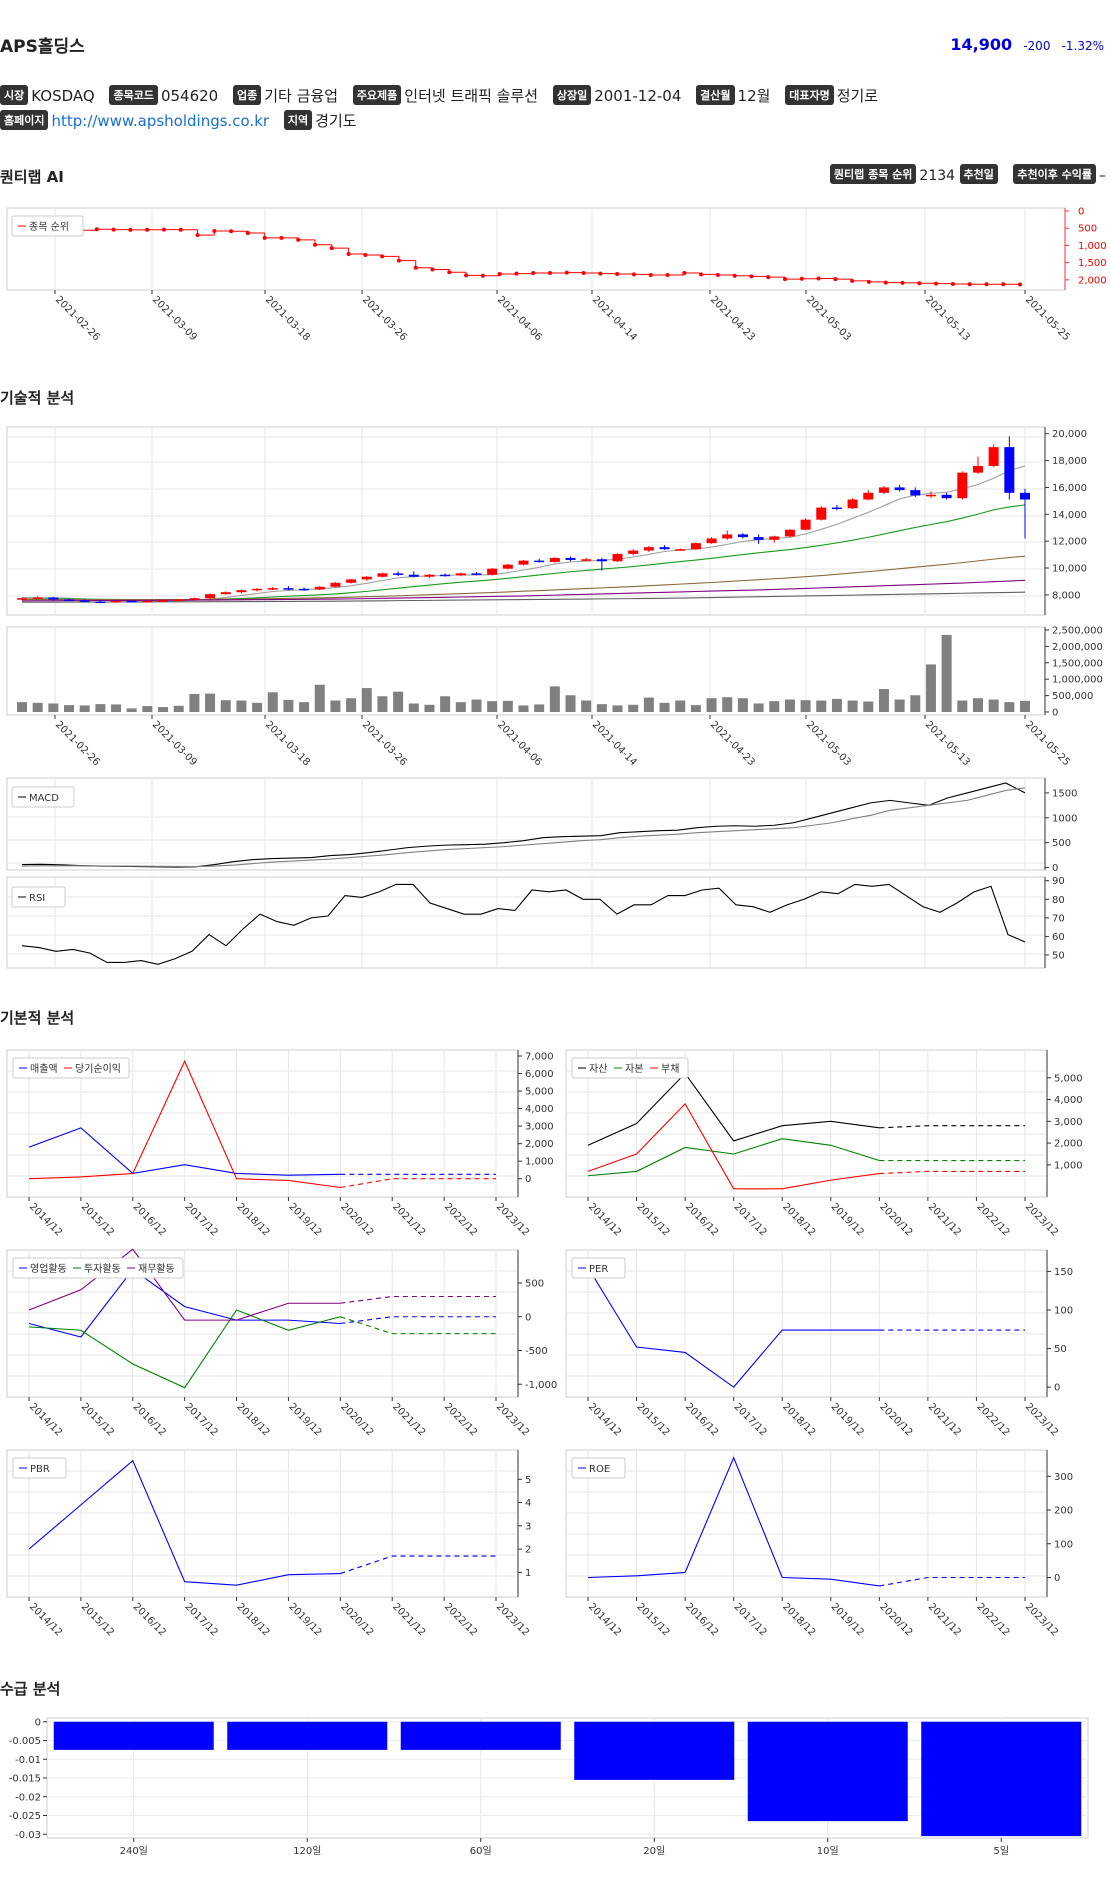 This screenshot has height=1877, width=1110. I want to click on supply-y-tick-label: -0.015, so click(25, 1779).